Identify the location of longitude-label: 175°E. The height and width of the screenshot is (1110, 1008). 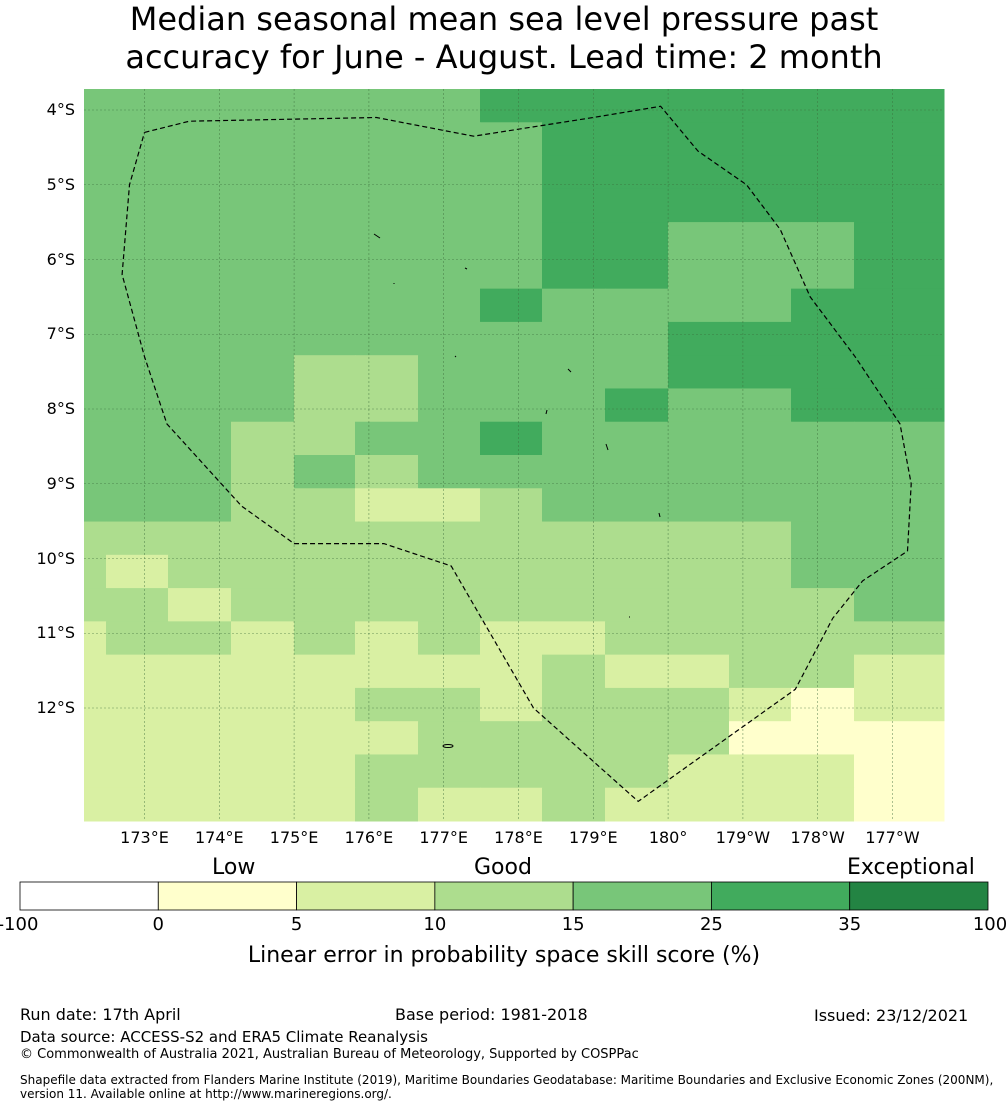
(294, 837).